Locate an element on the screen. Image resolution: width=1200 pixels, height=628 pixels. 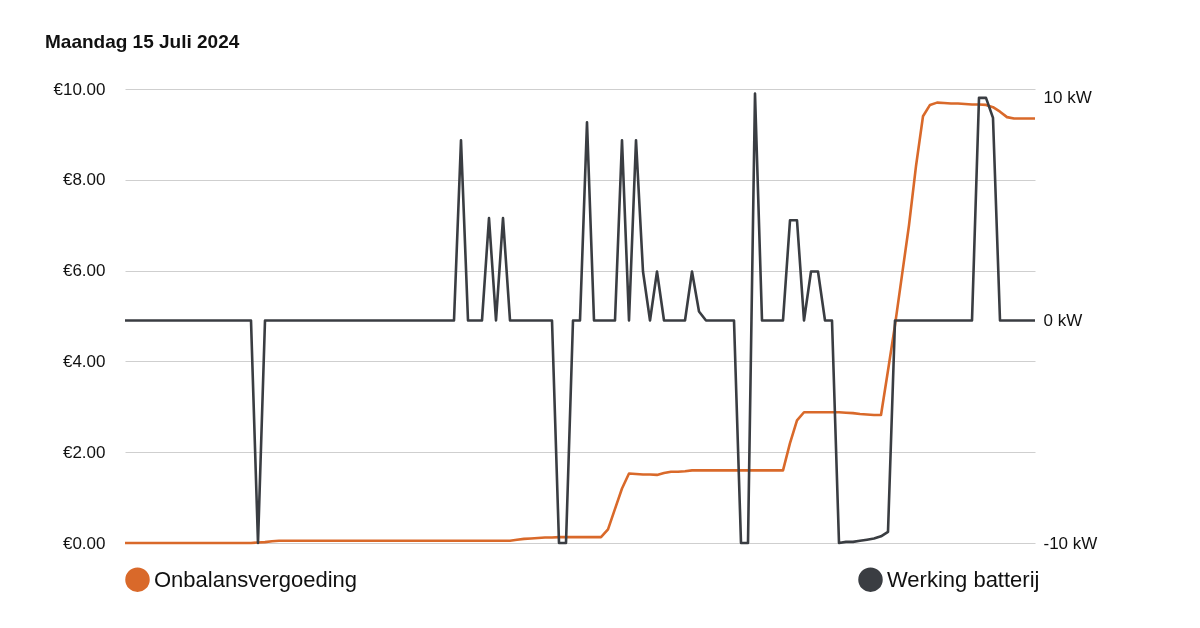
y-tick-label: €4.00 is located at coordinates (84, 361).